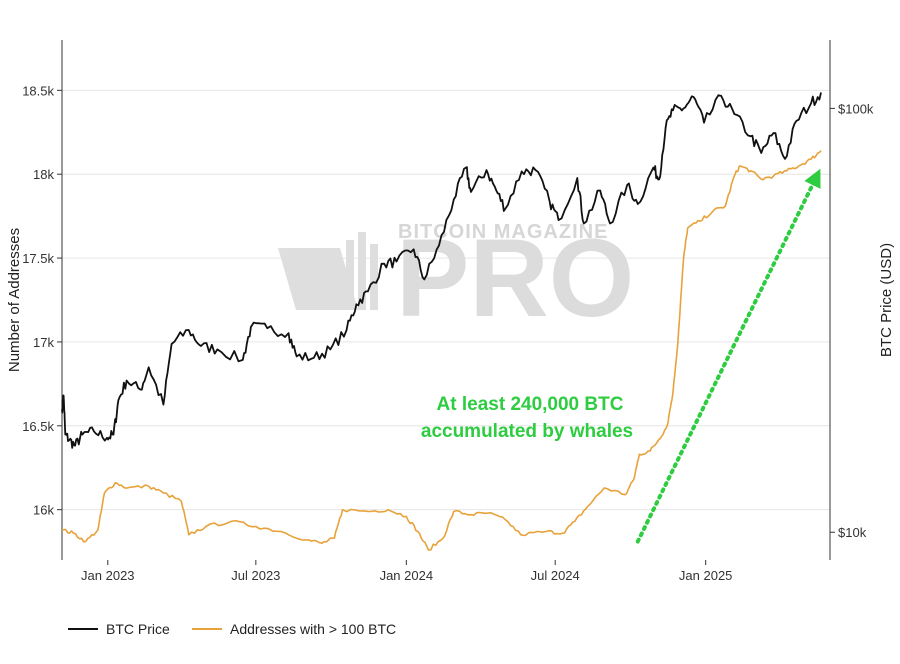  I want to click on annotation-line-2: accumulated by whales, so click(527, 431).